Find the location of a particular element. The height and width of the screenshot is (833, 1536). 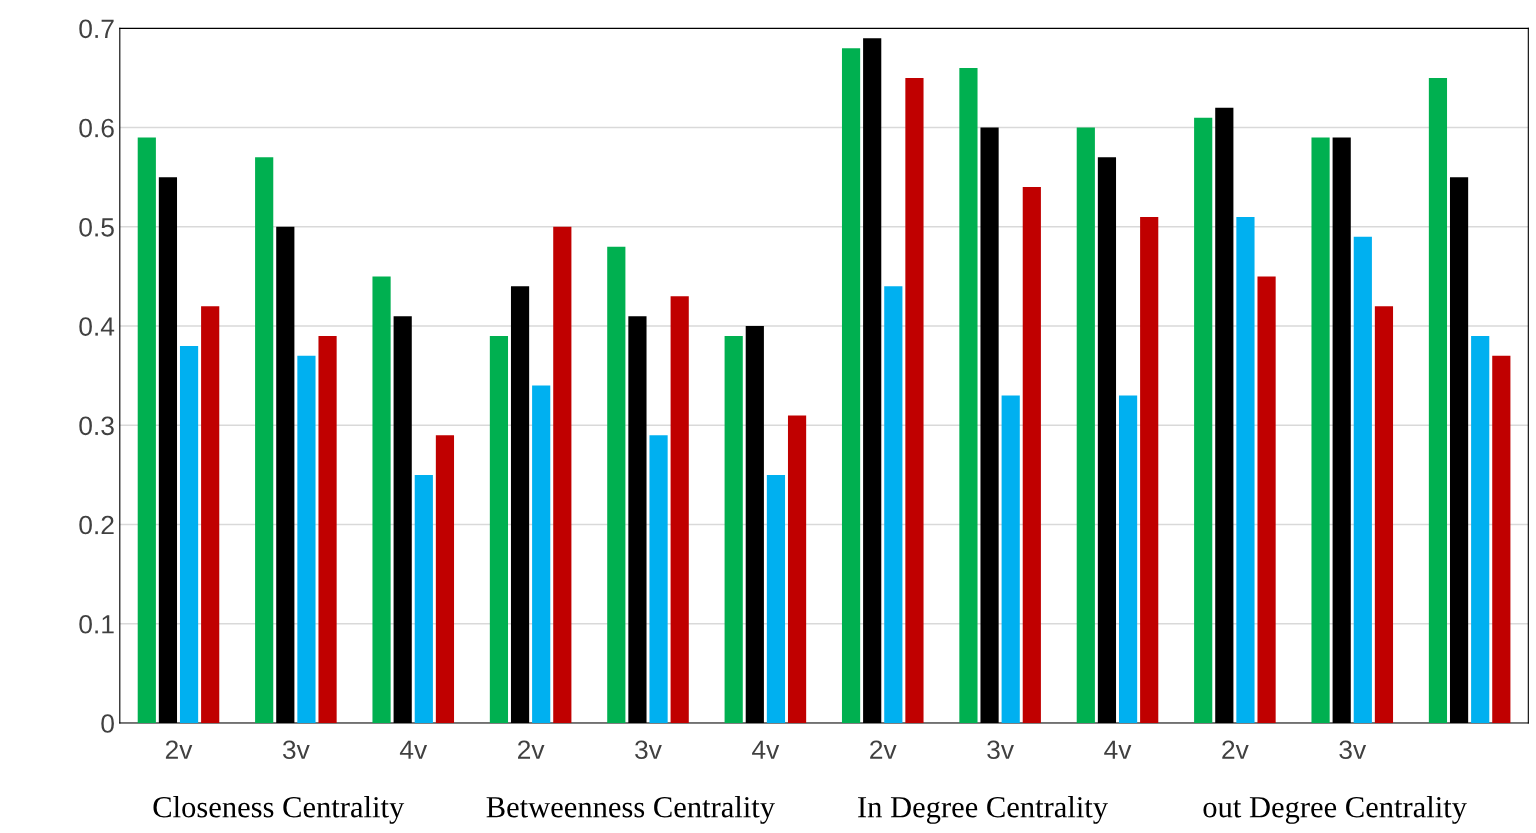

text: Closeness Centrality is located at coordinates (279, 809).